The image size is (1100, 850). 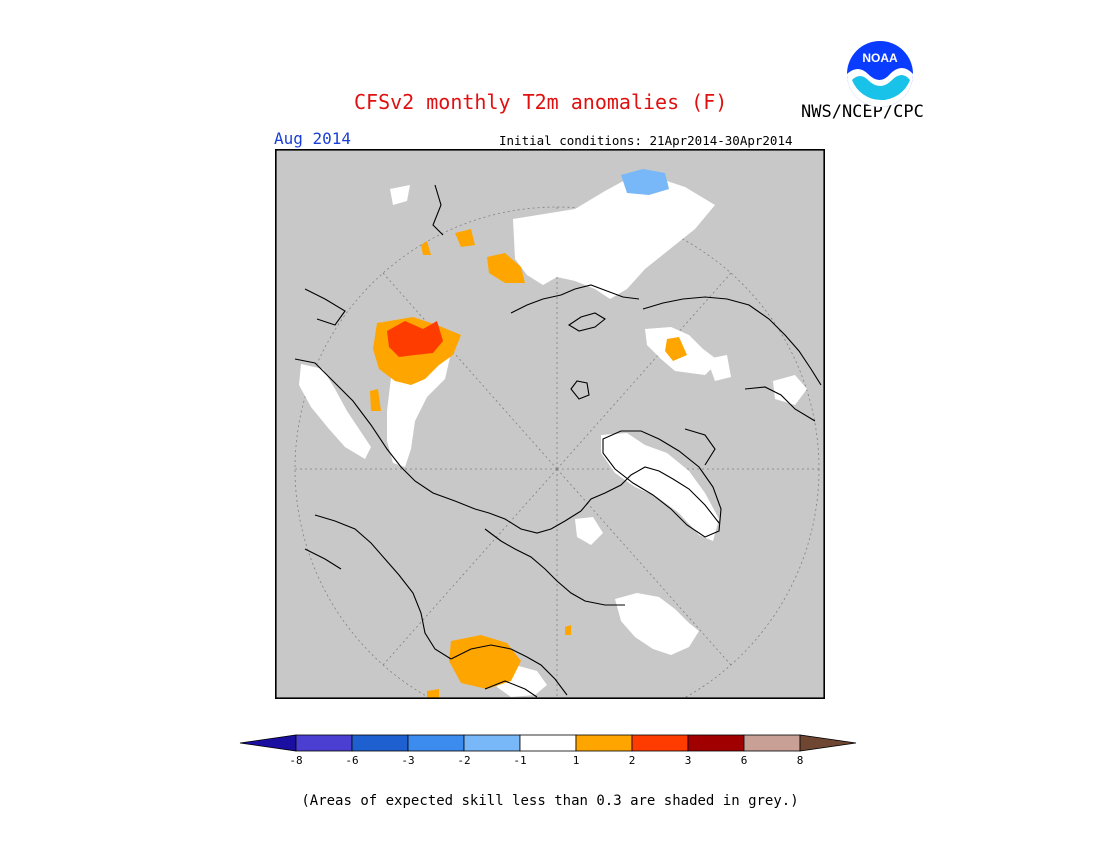 I want to click on colorbar-tick-label: -8, so click(x=295, y=760).